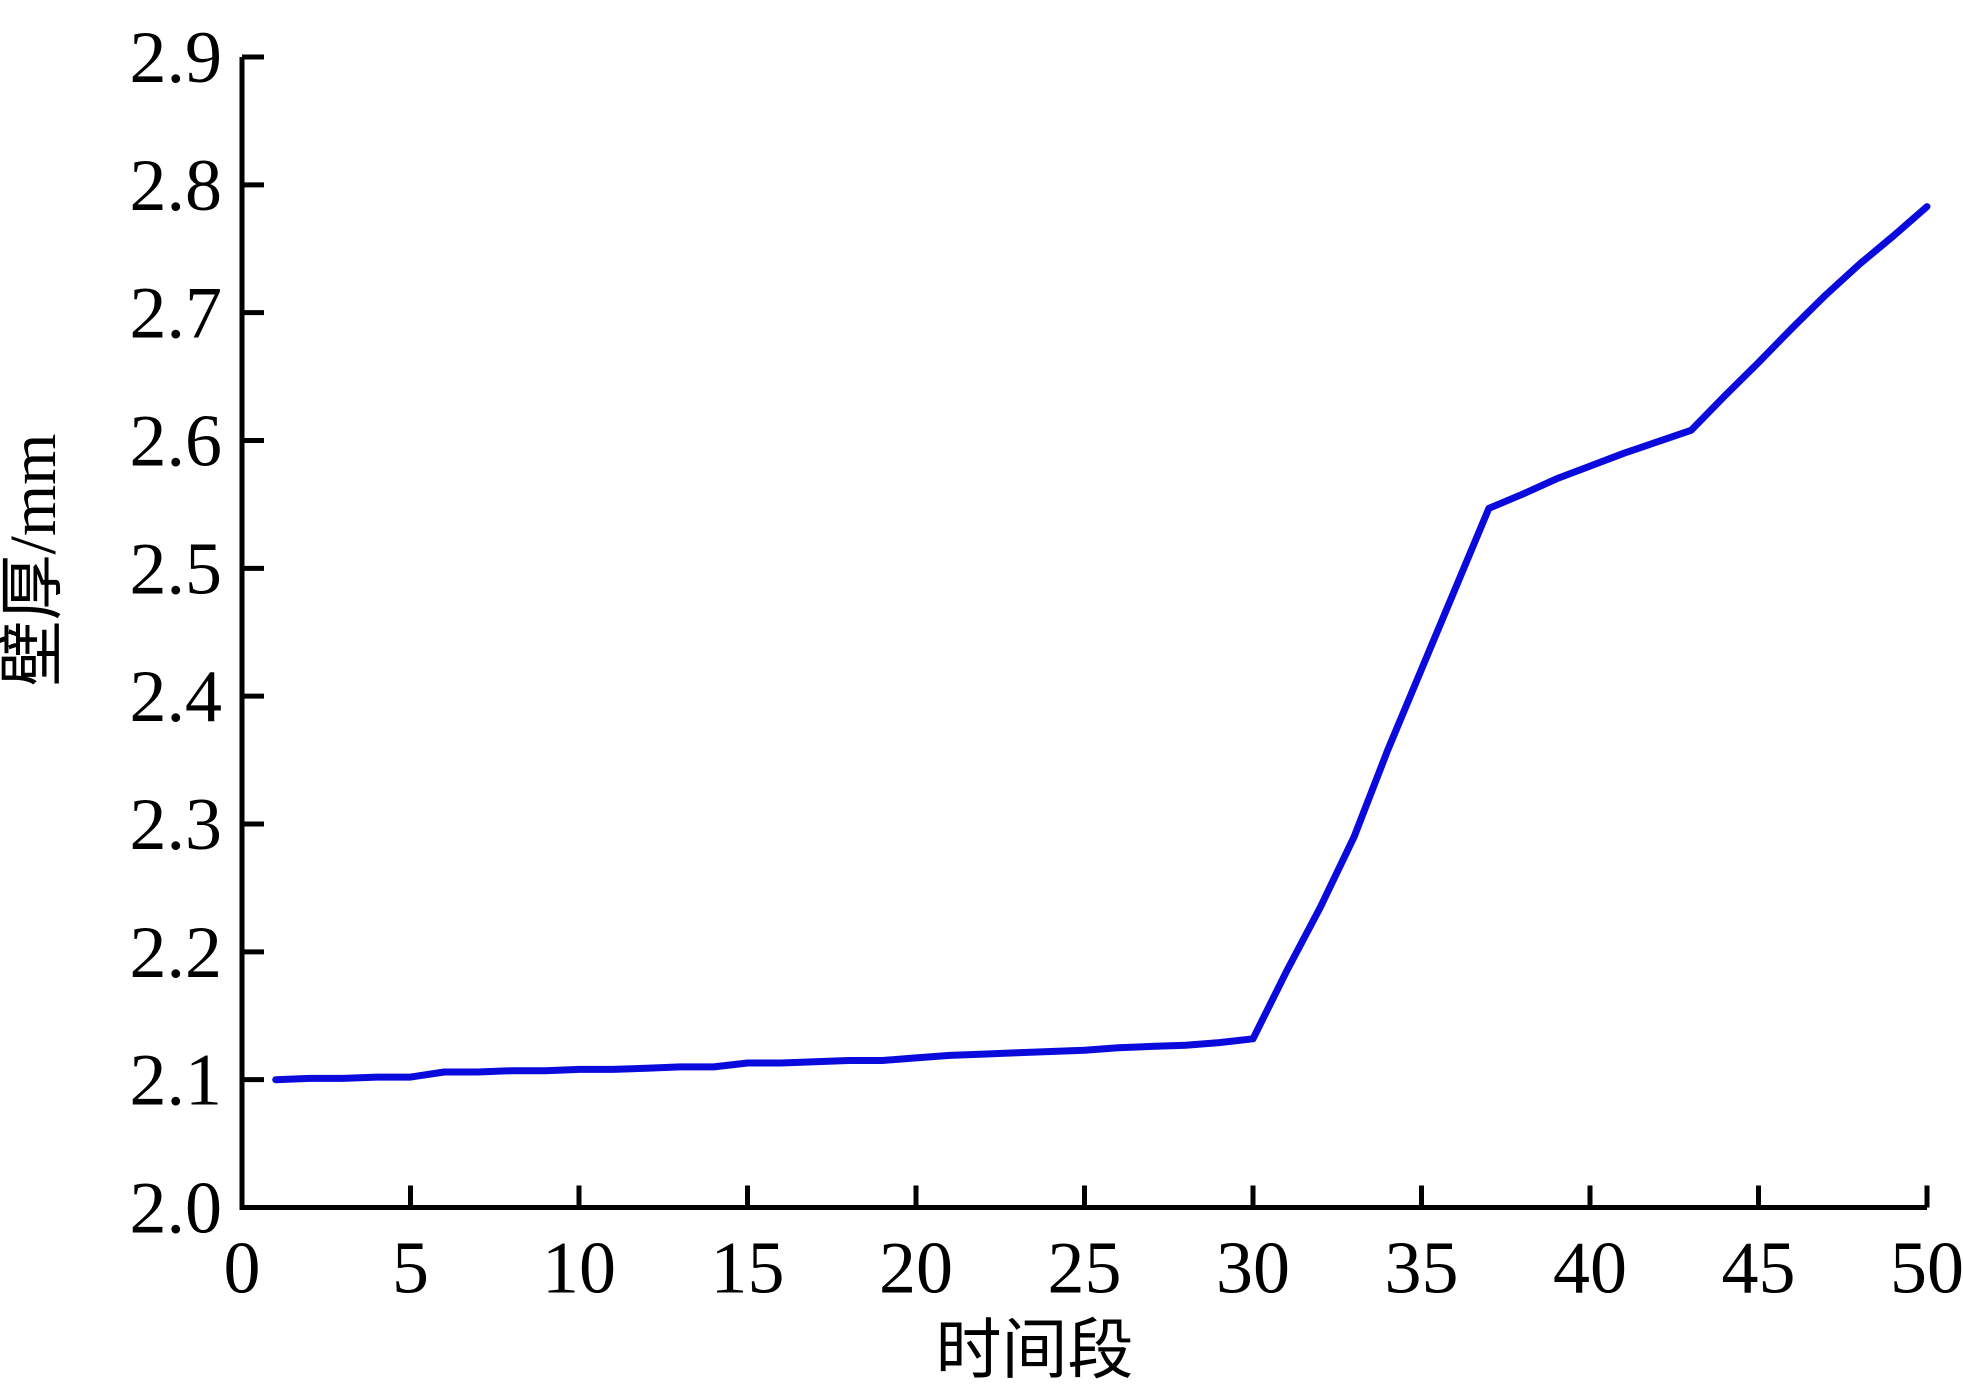 The image size is (1963, 1396). What do you see at coordinates (176, 186) in the screenshot?
I see `y-tick-label: 2.8` at bounding box center [176, 186].